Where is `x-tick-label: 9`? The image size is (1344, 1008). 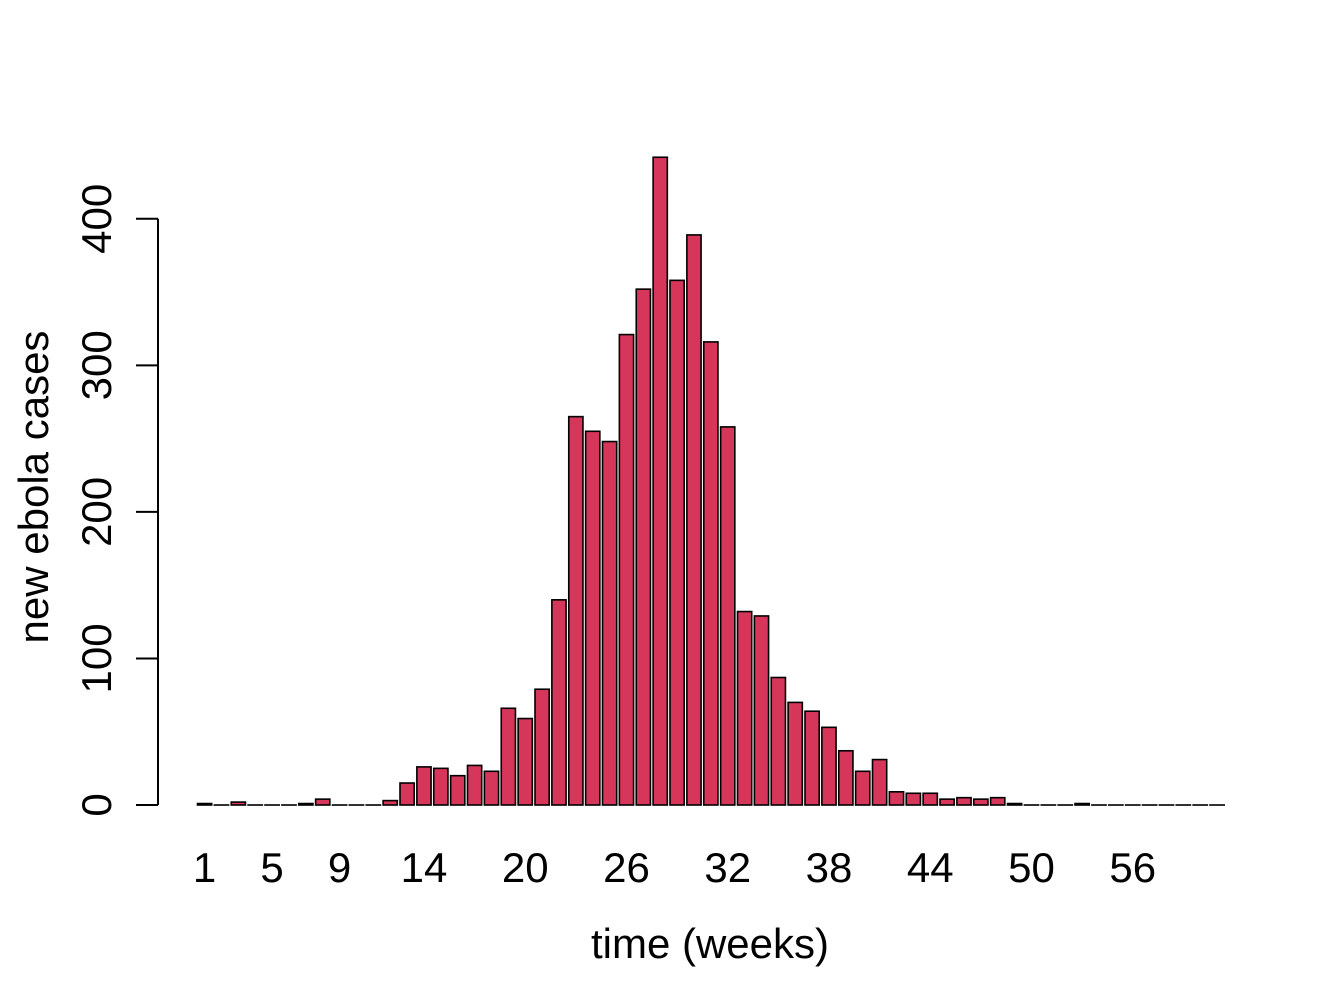
x-tick-label: 9 is located at coordinates (339, 867).